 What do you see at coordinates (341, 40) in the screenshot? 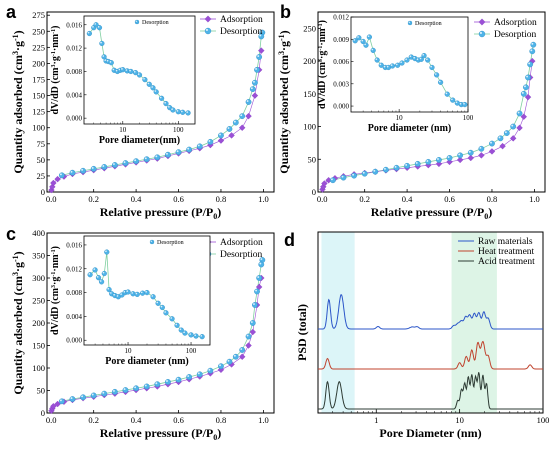
I see `inset-y-tick-label: 0.009` at bounding box center [341, 40].